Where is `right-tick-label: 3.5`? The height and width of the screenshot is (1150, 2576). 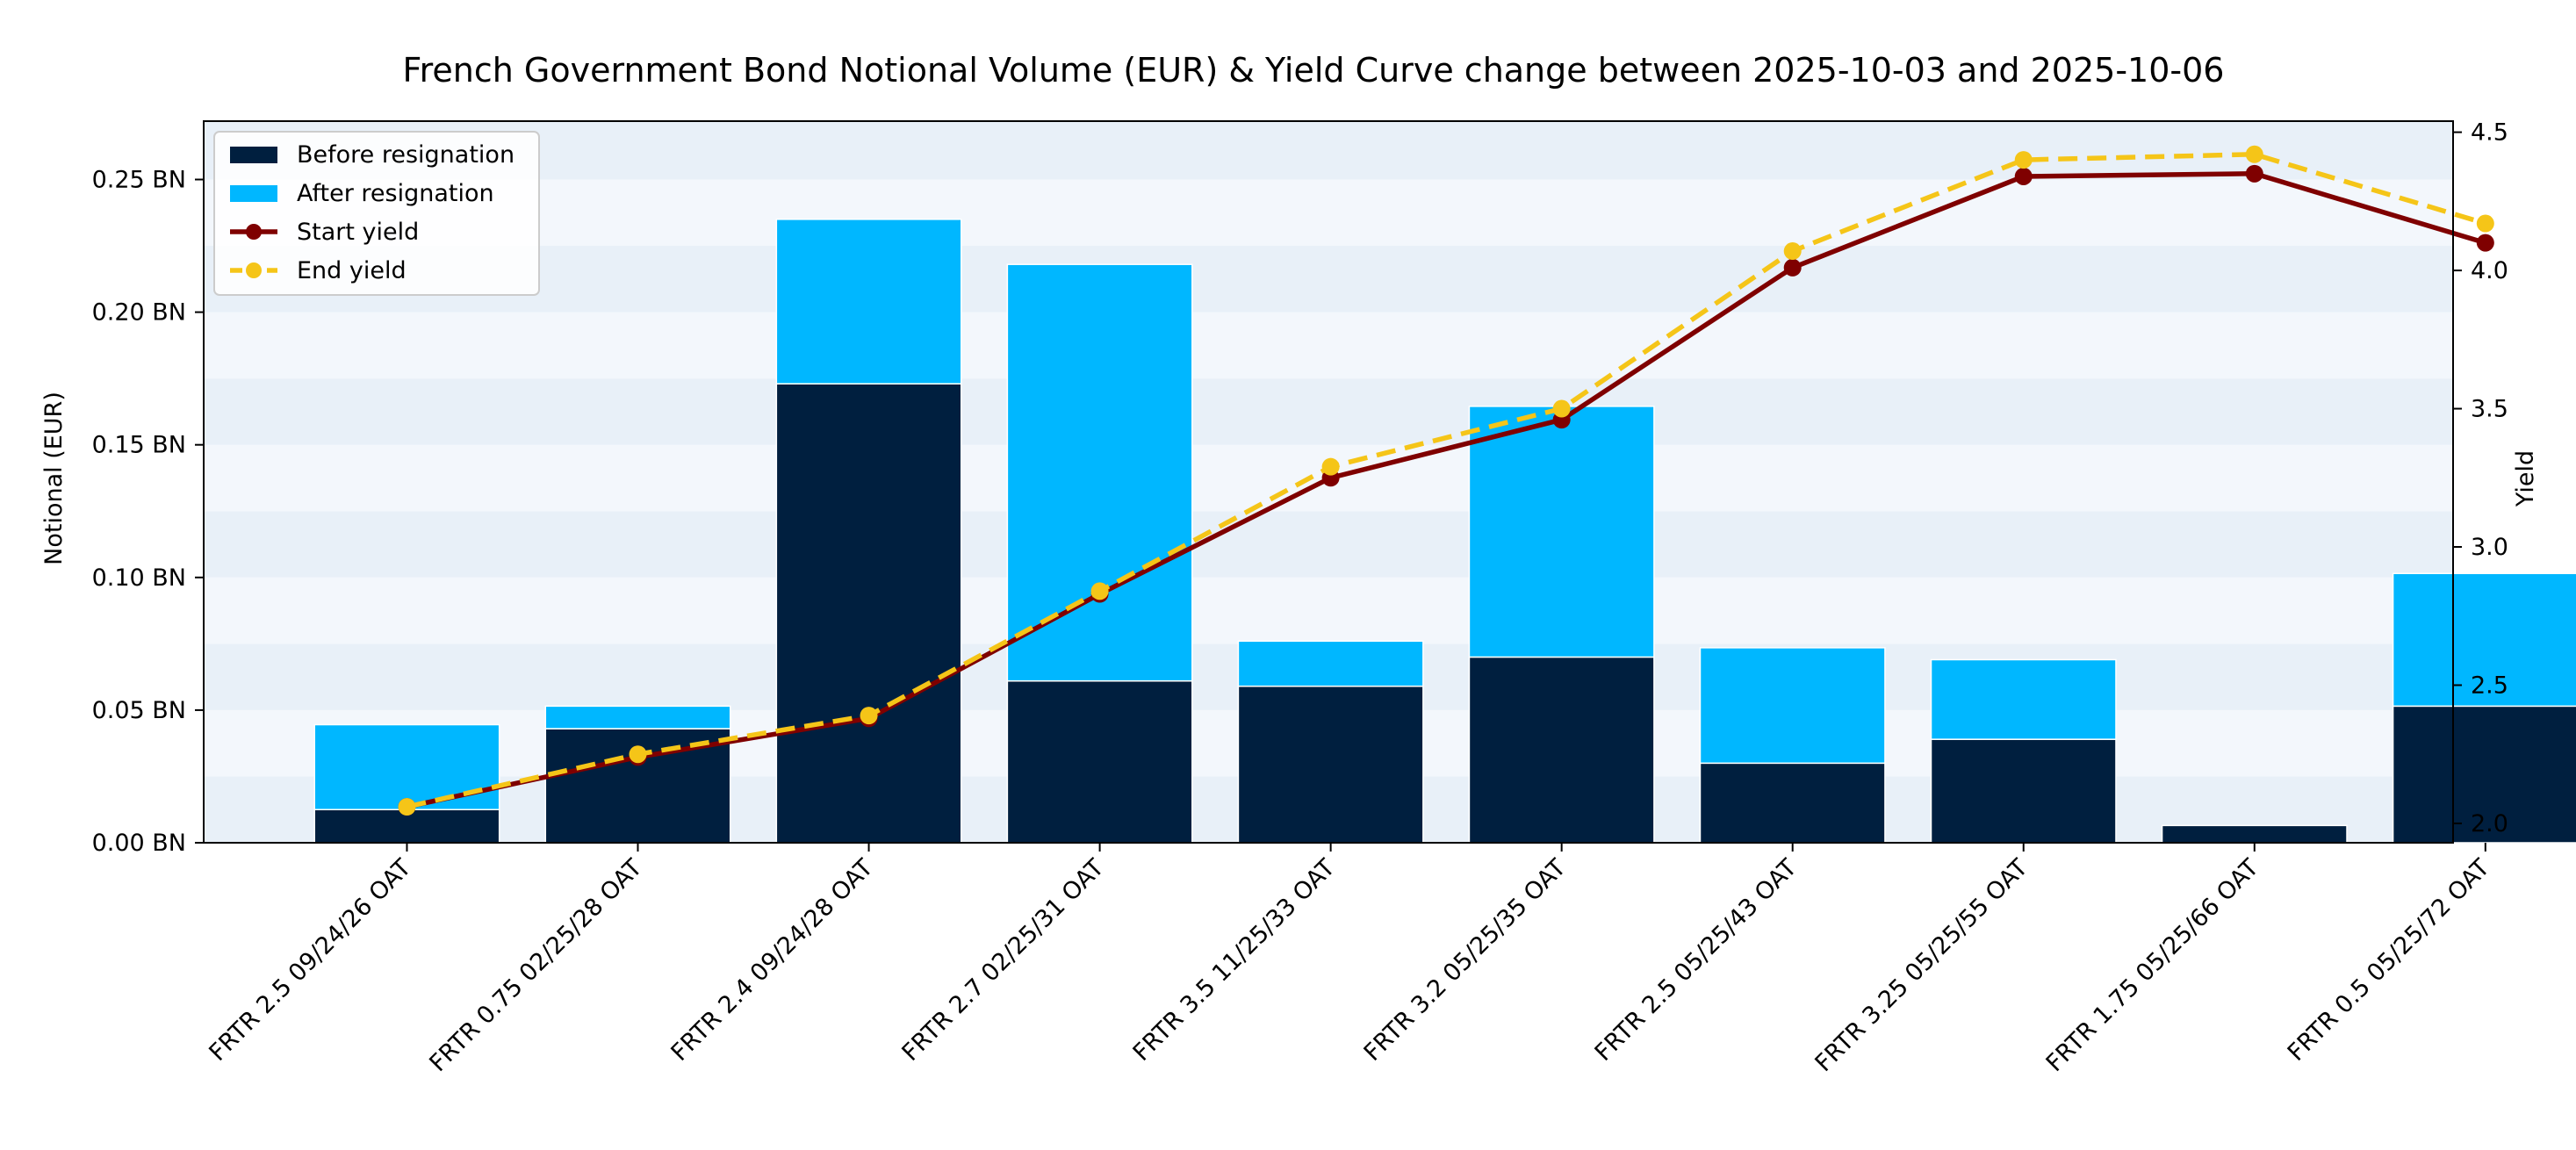
right-tick-label: 3.5 is located at coordinates (2489, 410).